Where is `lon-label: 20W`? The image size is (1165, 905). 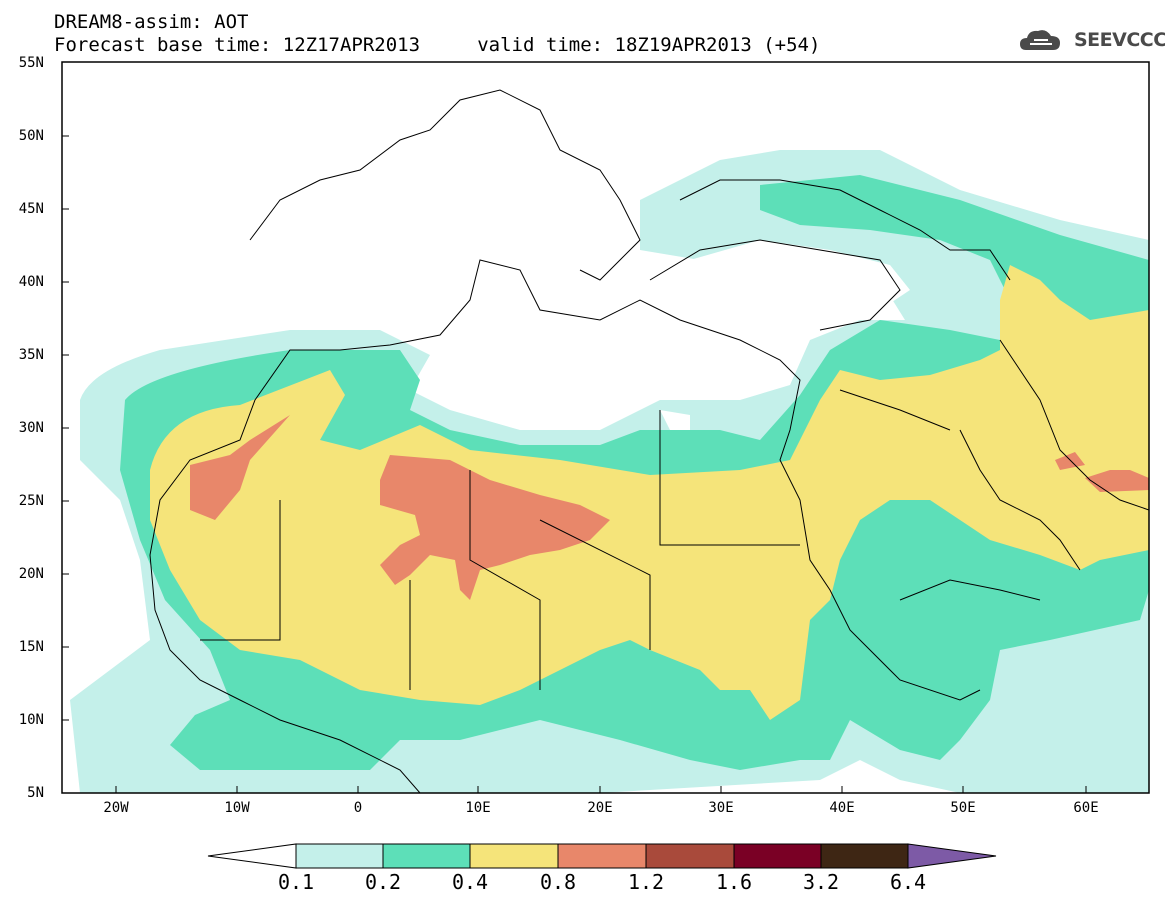 lon-label: 20W is located at coordinates (116, 808).